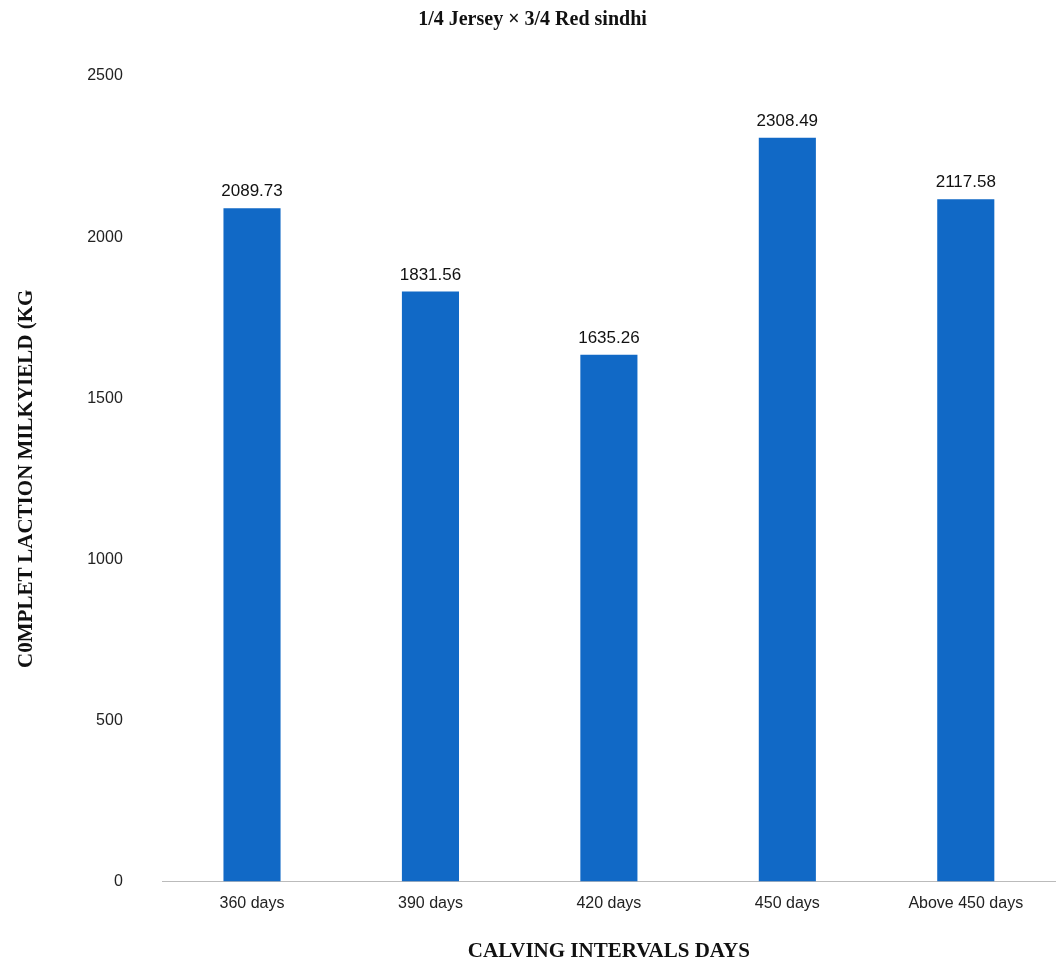 This screenshot has width=1059, height=972. Describe the element at coordinates (965, 182) in the screenshot. I see `data-label: 2117.58` at that location.